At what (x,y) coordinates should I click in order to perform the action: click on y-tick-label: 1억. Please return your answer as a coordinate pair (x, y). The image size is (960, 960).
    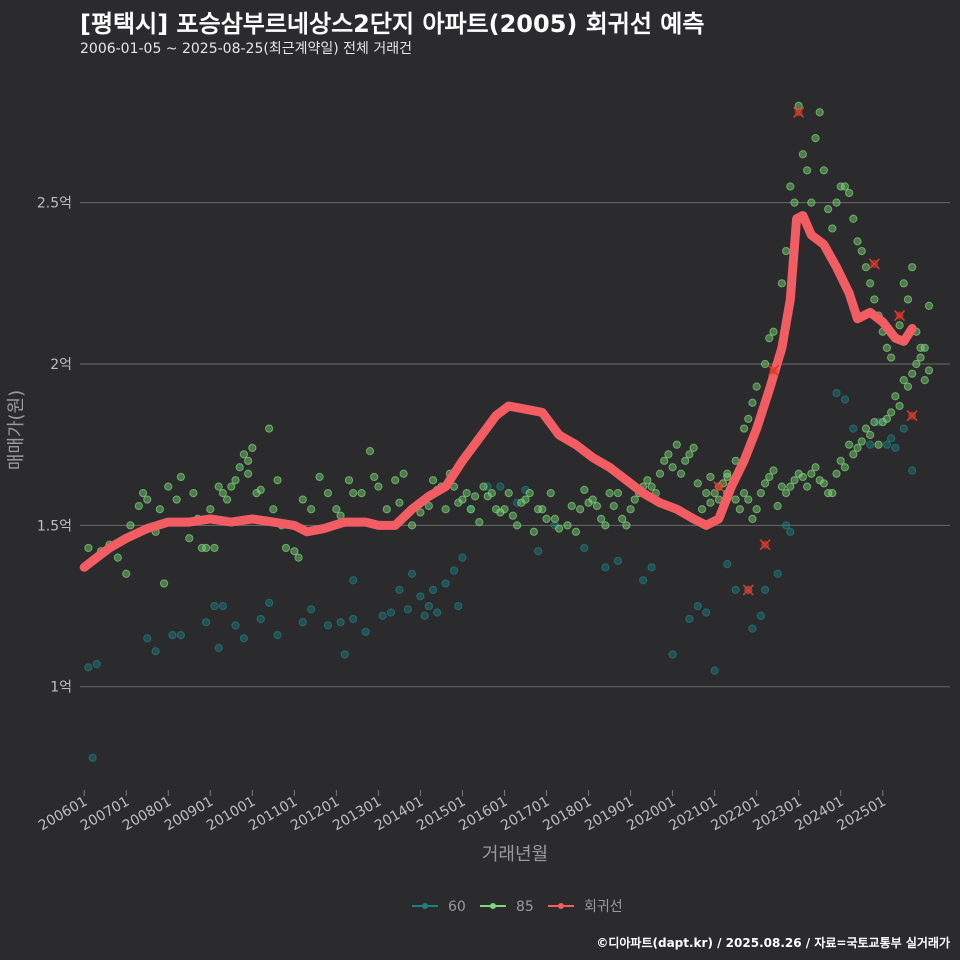
    Looking at the image, I should click on (61, 688).